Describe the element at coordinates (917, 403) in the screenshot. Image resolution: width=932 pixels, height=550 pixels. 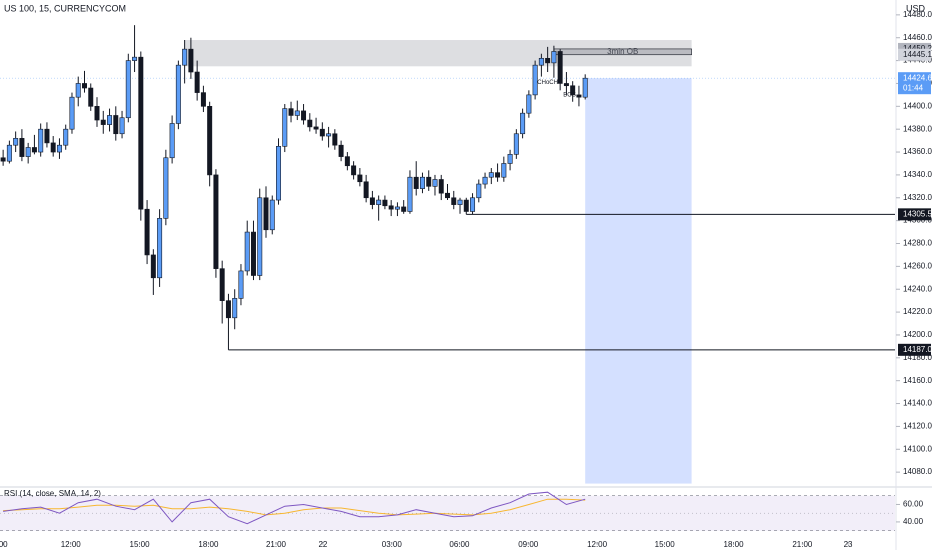
I see `y-tick-label: 14140.0` at that location.